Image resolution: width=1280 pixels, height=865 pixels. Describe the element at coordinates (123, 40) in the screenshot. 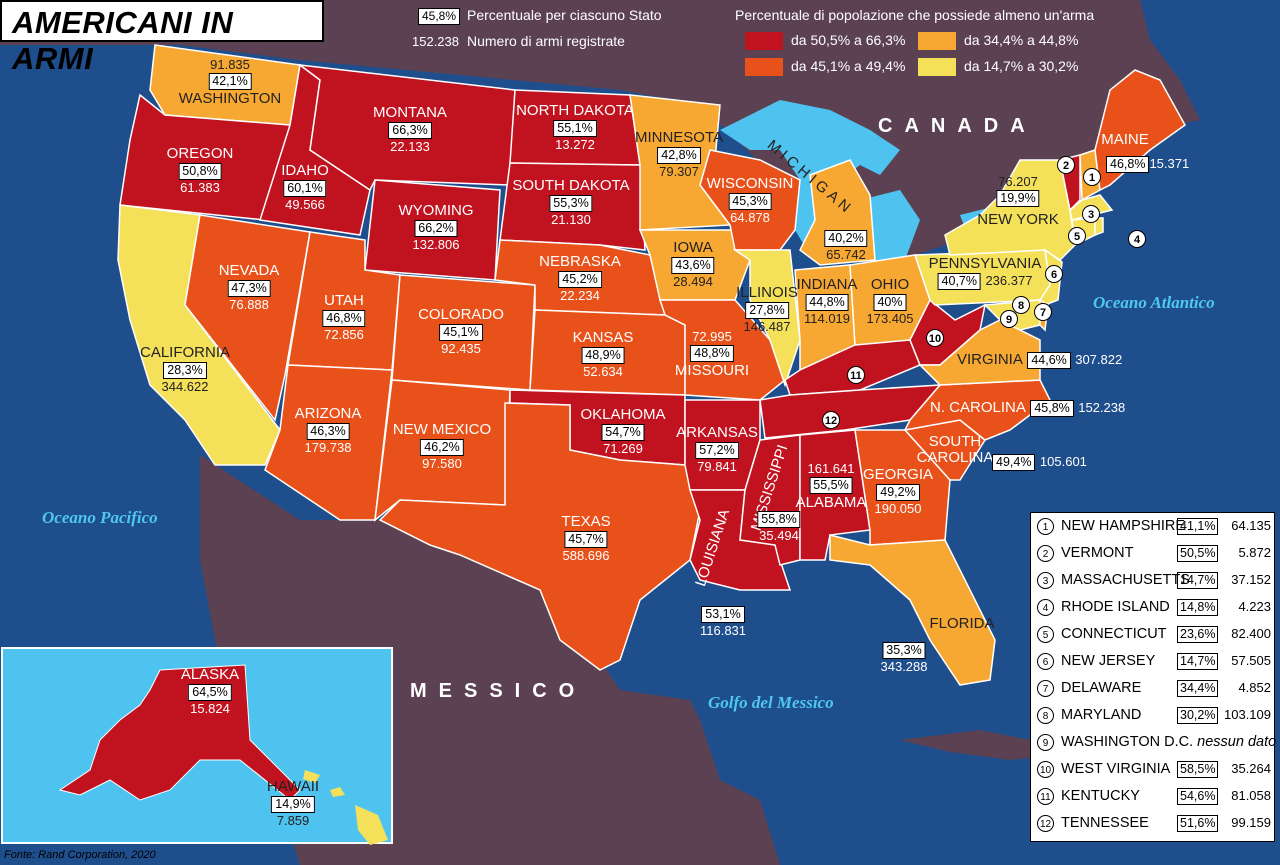

I see `map-title: AMERICANI IN ARMI` at that location.